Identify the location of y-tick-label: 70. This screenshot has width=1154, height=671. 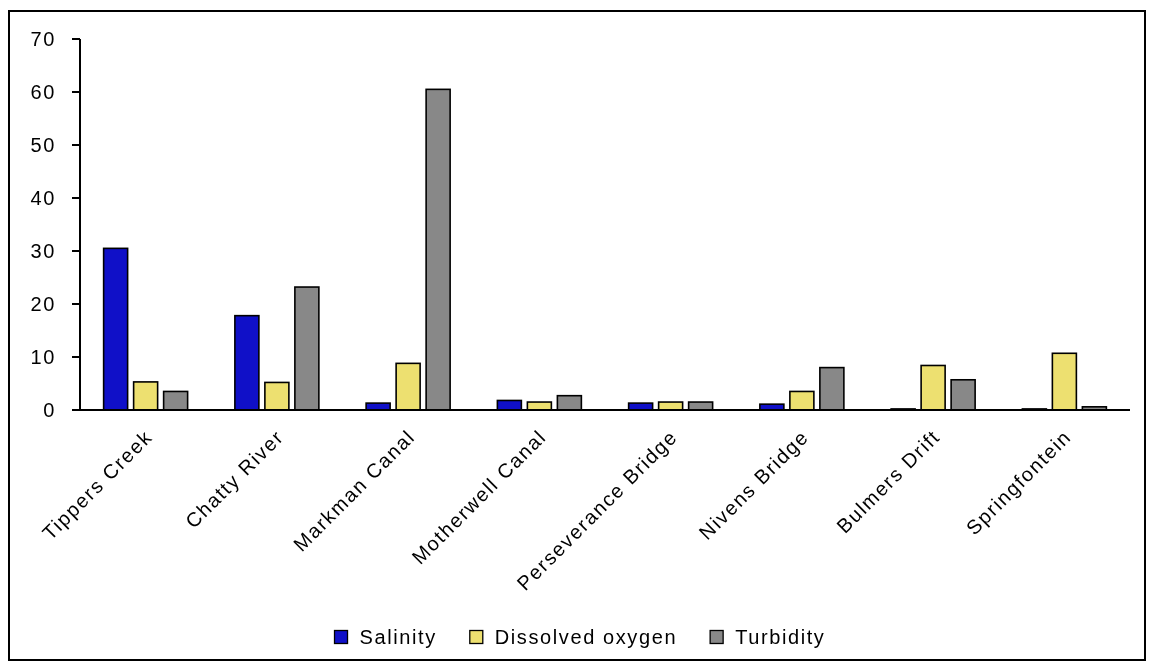
(43, 39).